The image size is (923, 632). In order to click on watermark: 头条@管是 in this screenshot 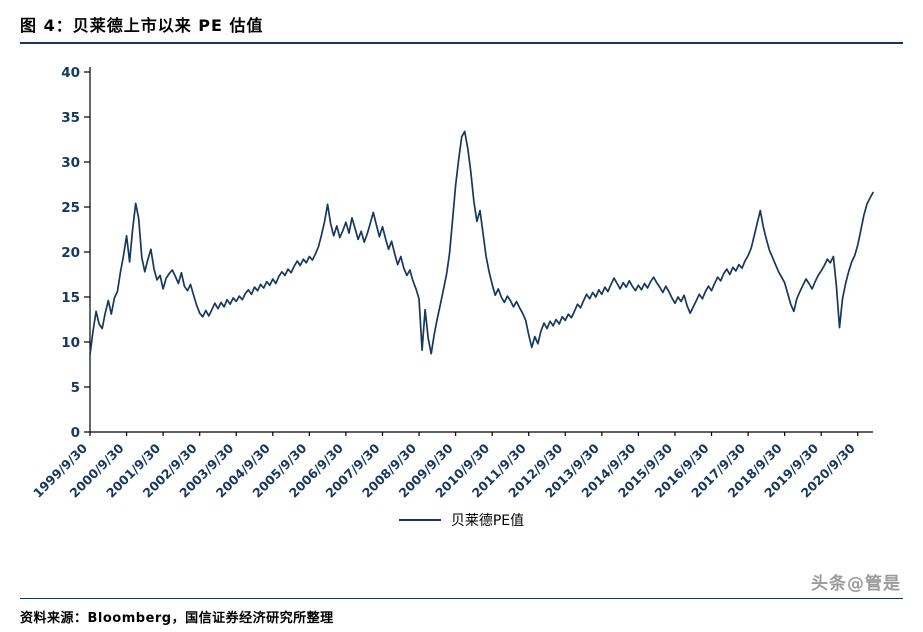, I will do `click(856, 584)`.